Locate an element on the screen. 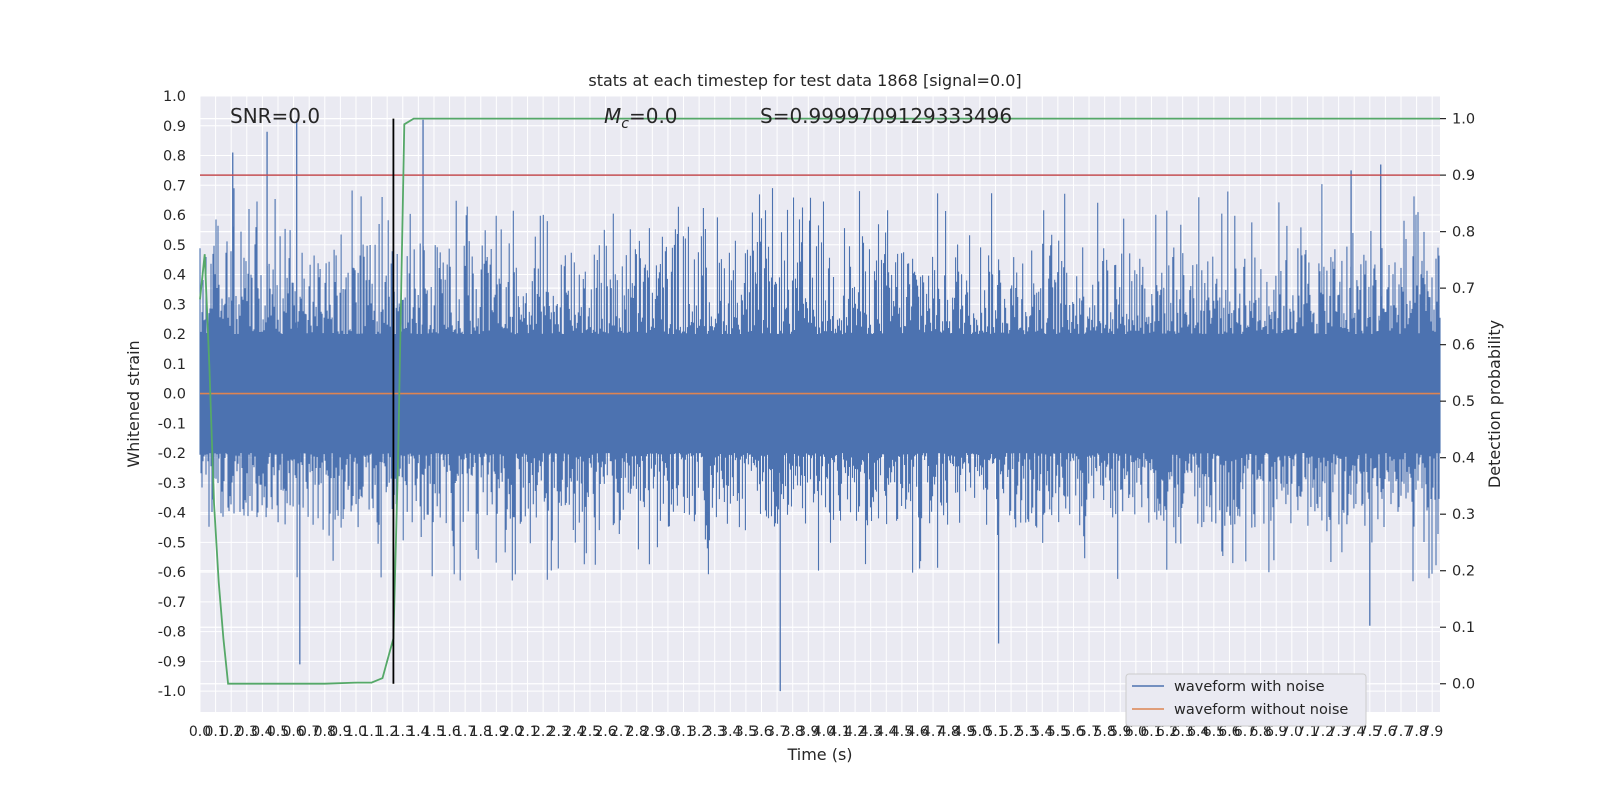  y-tick-label: -0.7 is located at coordinates (172, 603).